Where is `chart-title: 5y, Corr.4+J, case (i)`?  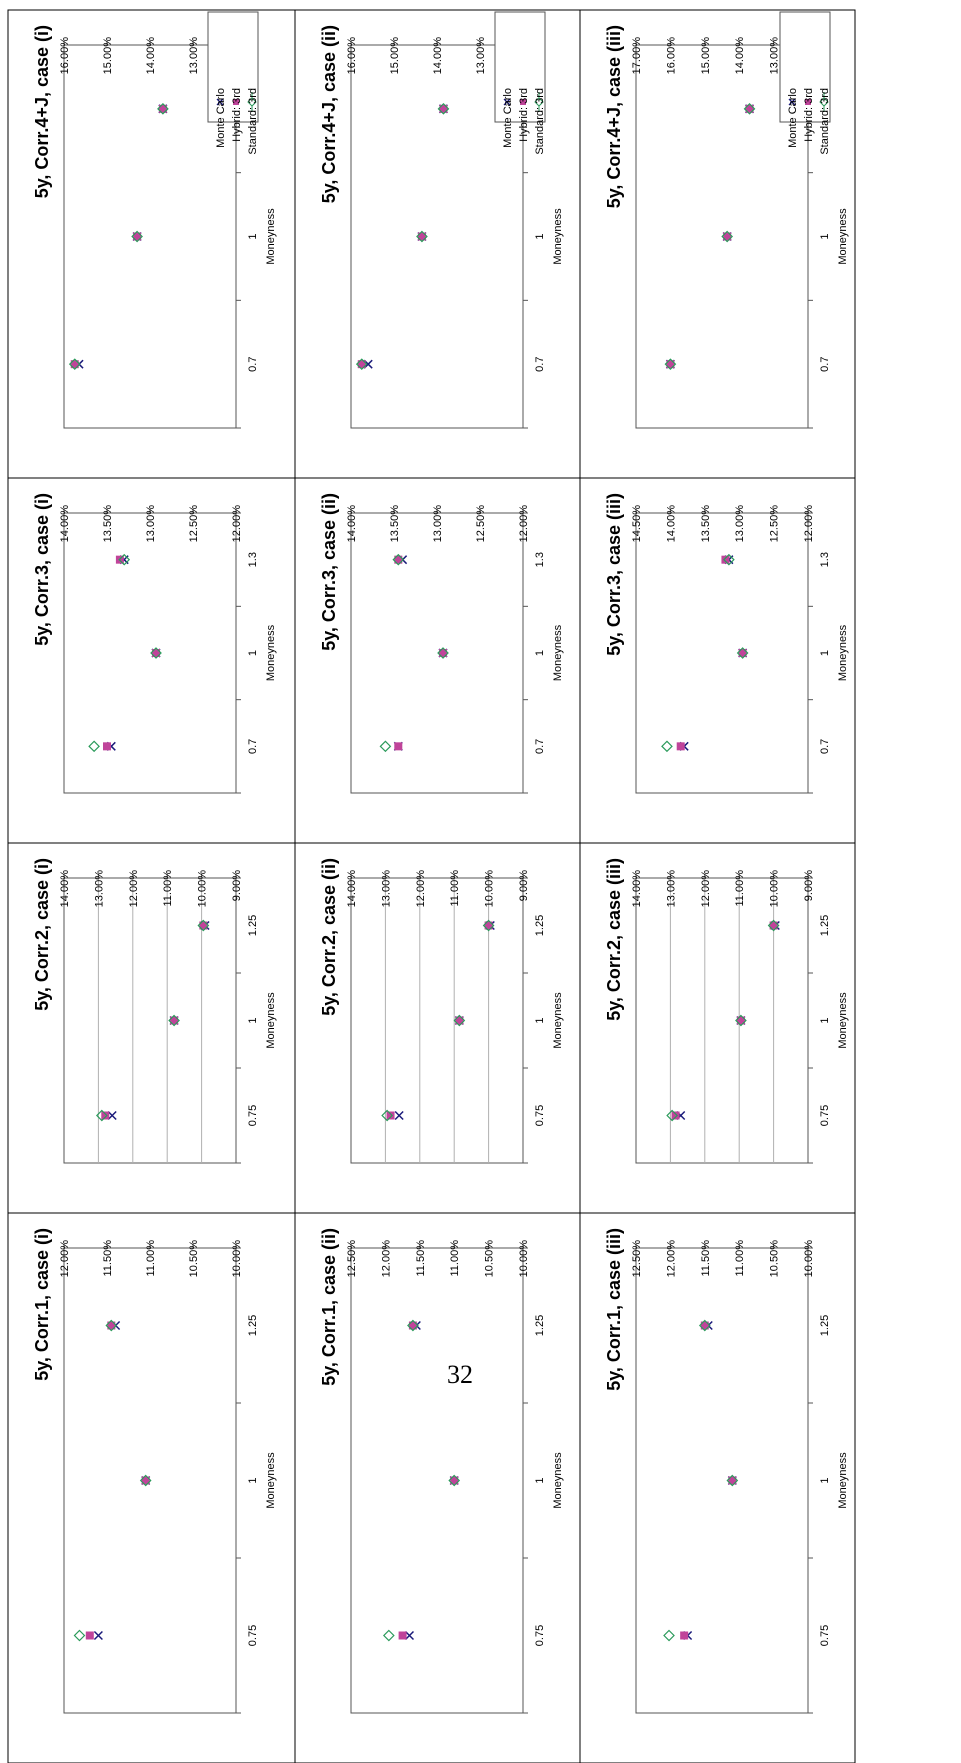
chart-title: 5y, Corr.4+J, case (i) is located at coordinates (42, 111).